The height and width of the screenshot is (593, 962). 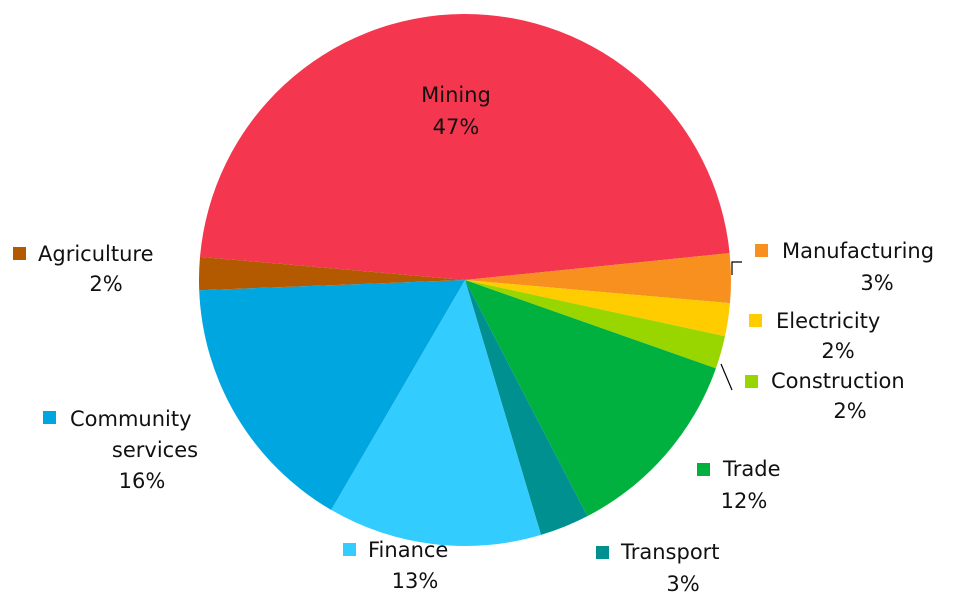 What do you see at coordinates (751, 469) in the screenshot?
I see `category-label: Trade` at bounding box center [751, 469].